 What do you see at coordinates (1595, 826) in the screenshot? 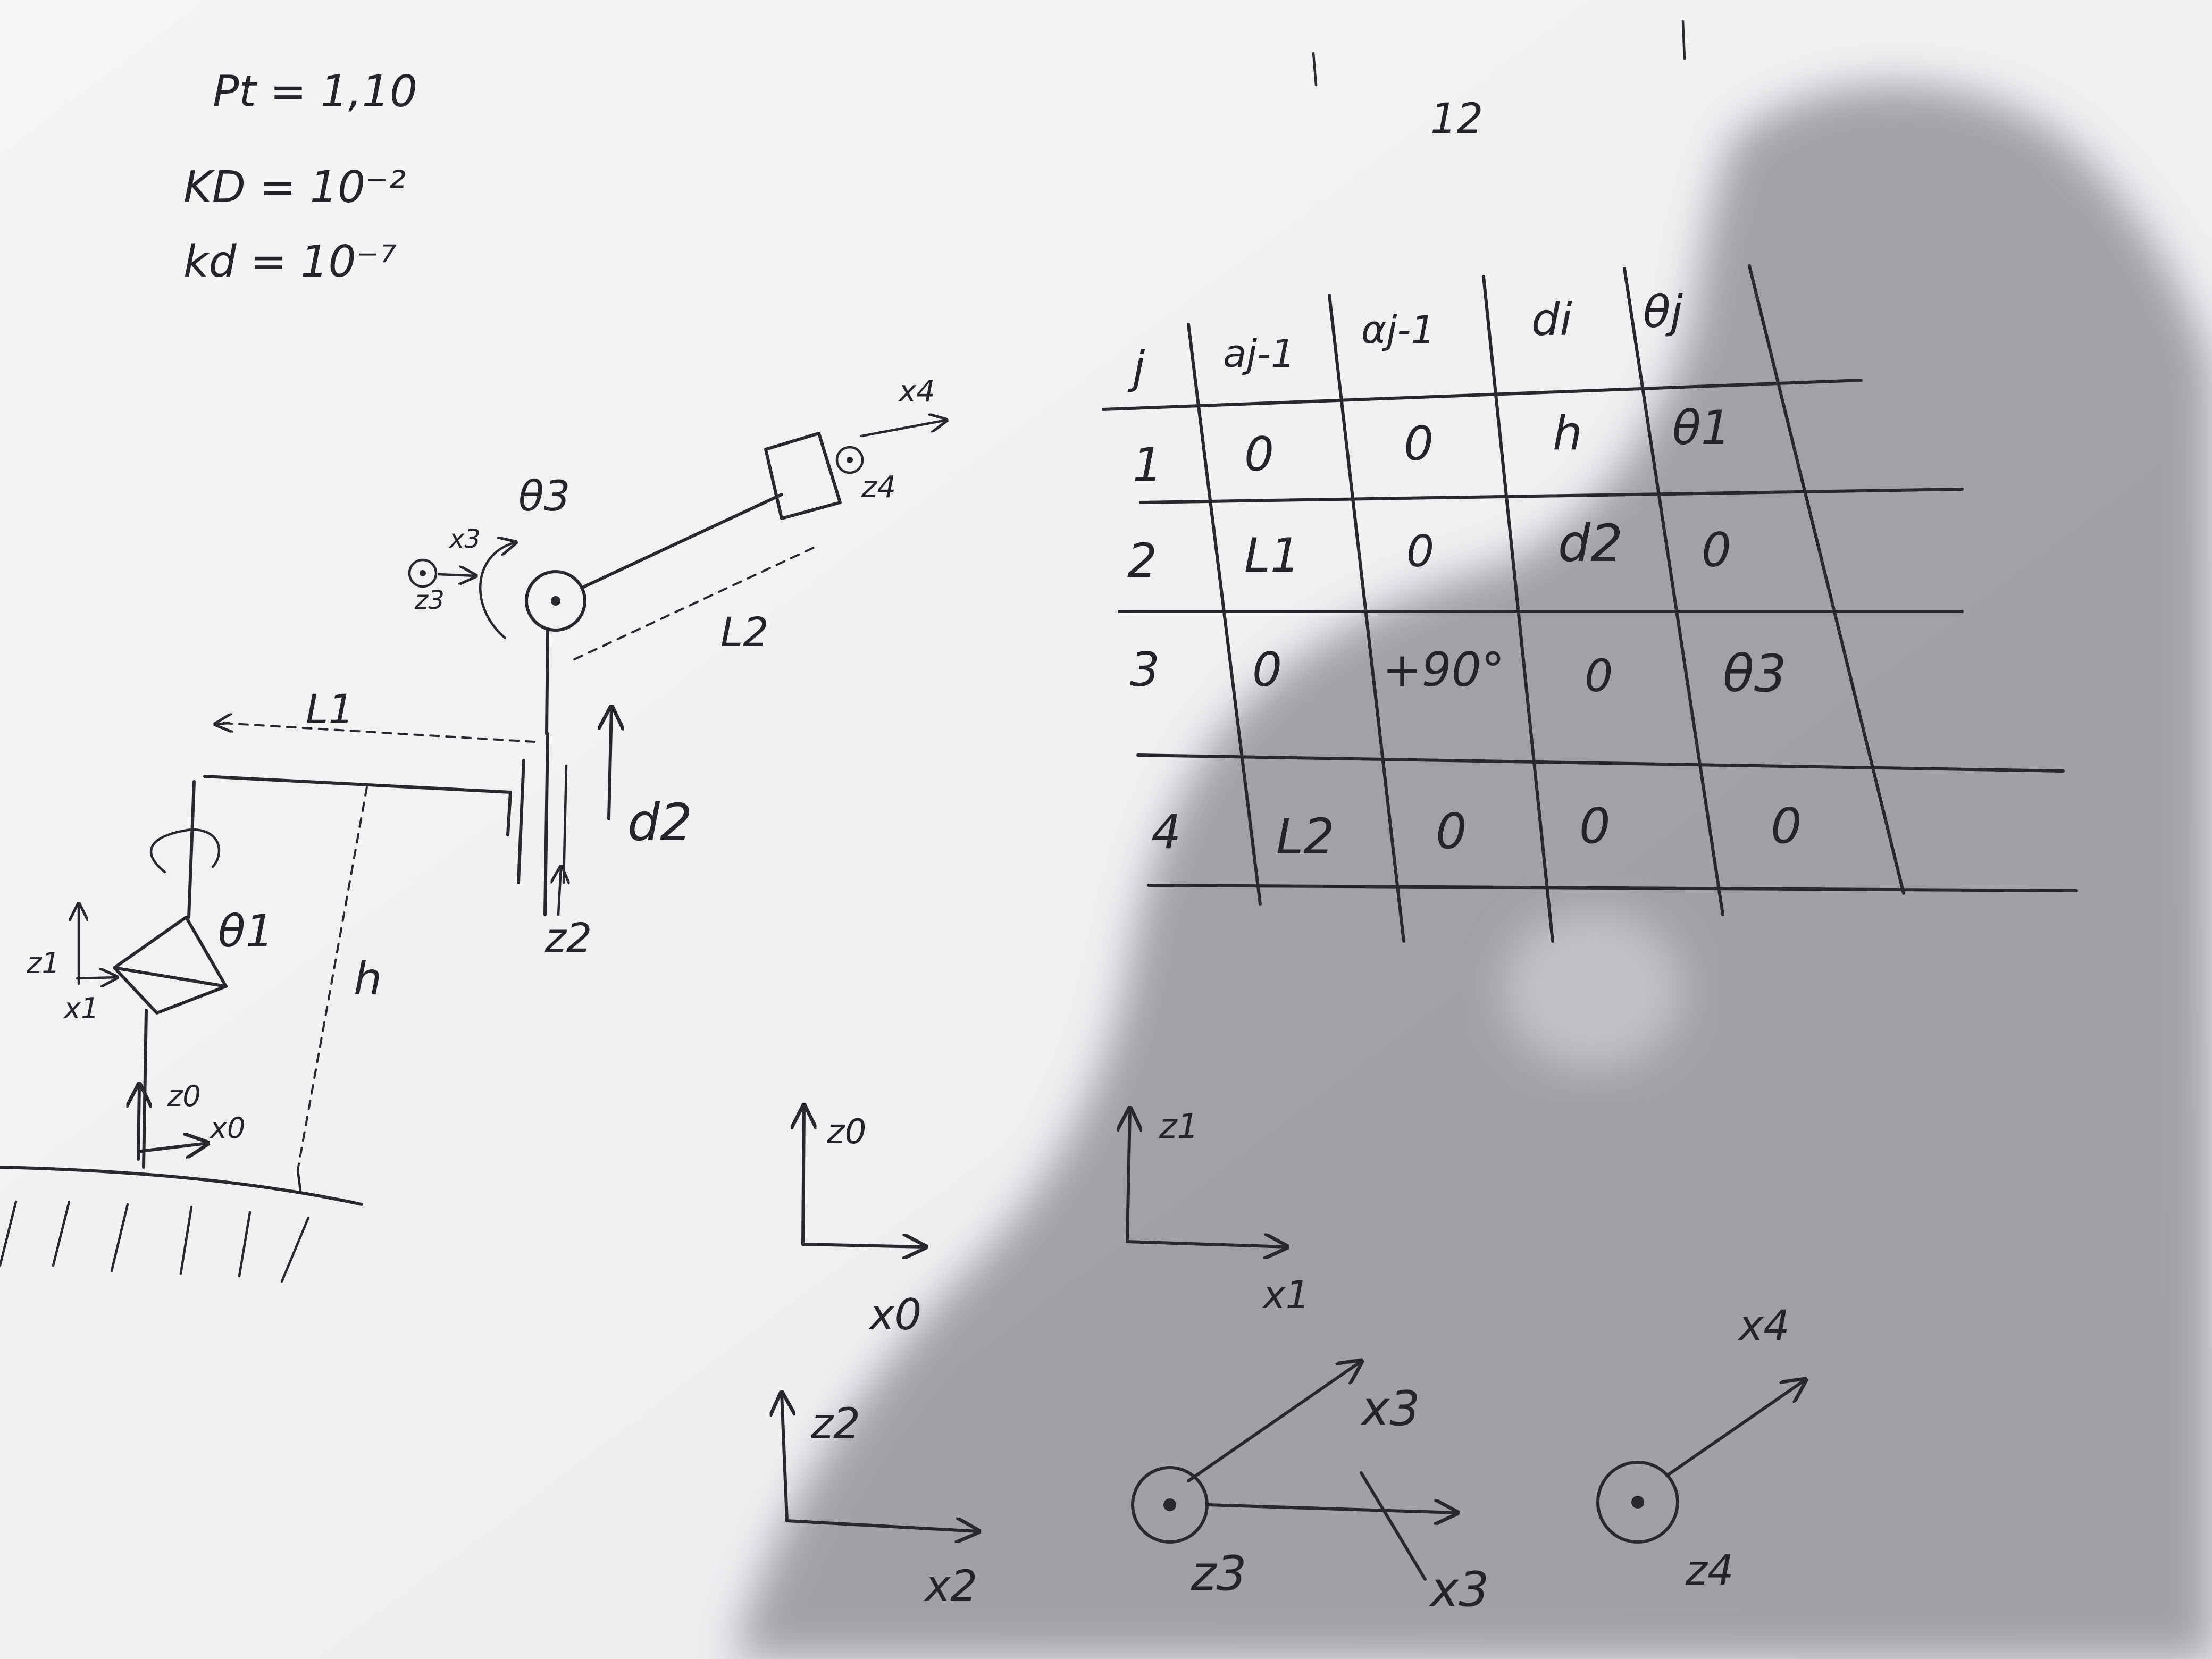
I see `row4-d: 0` at bounding box center [1595, 826].